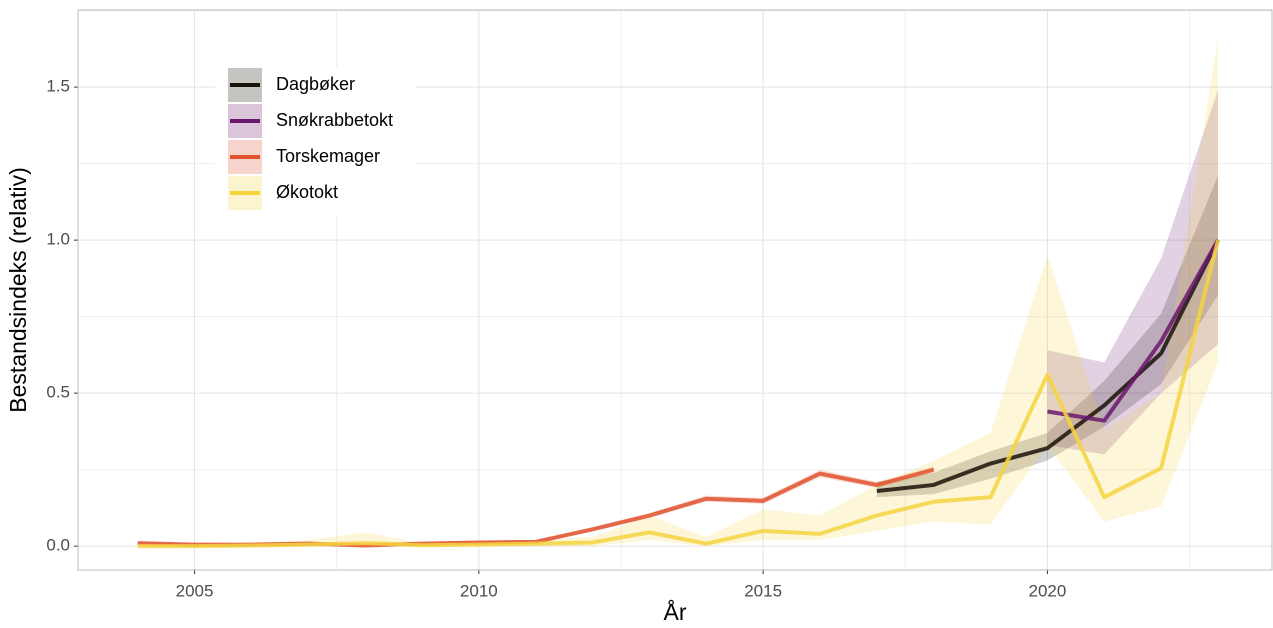  What do you see at coordinates (18, 289) in the screenshot?
I see `y-axis-title: Bestandsindeks (relativ)` at bounding box center [18, 289].